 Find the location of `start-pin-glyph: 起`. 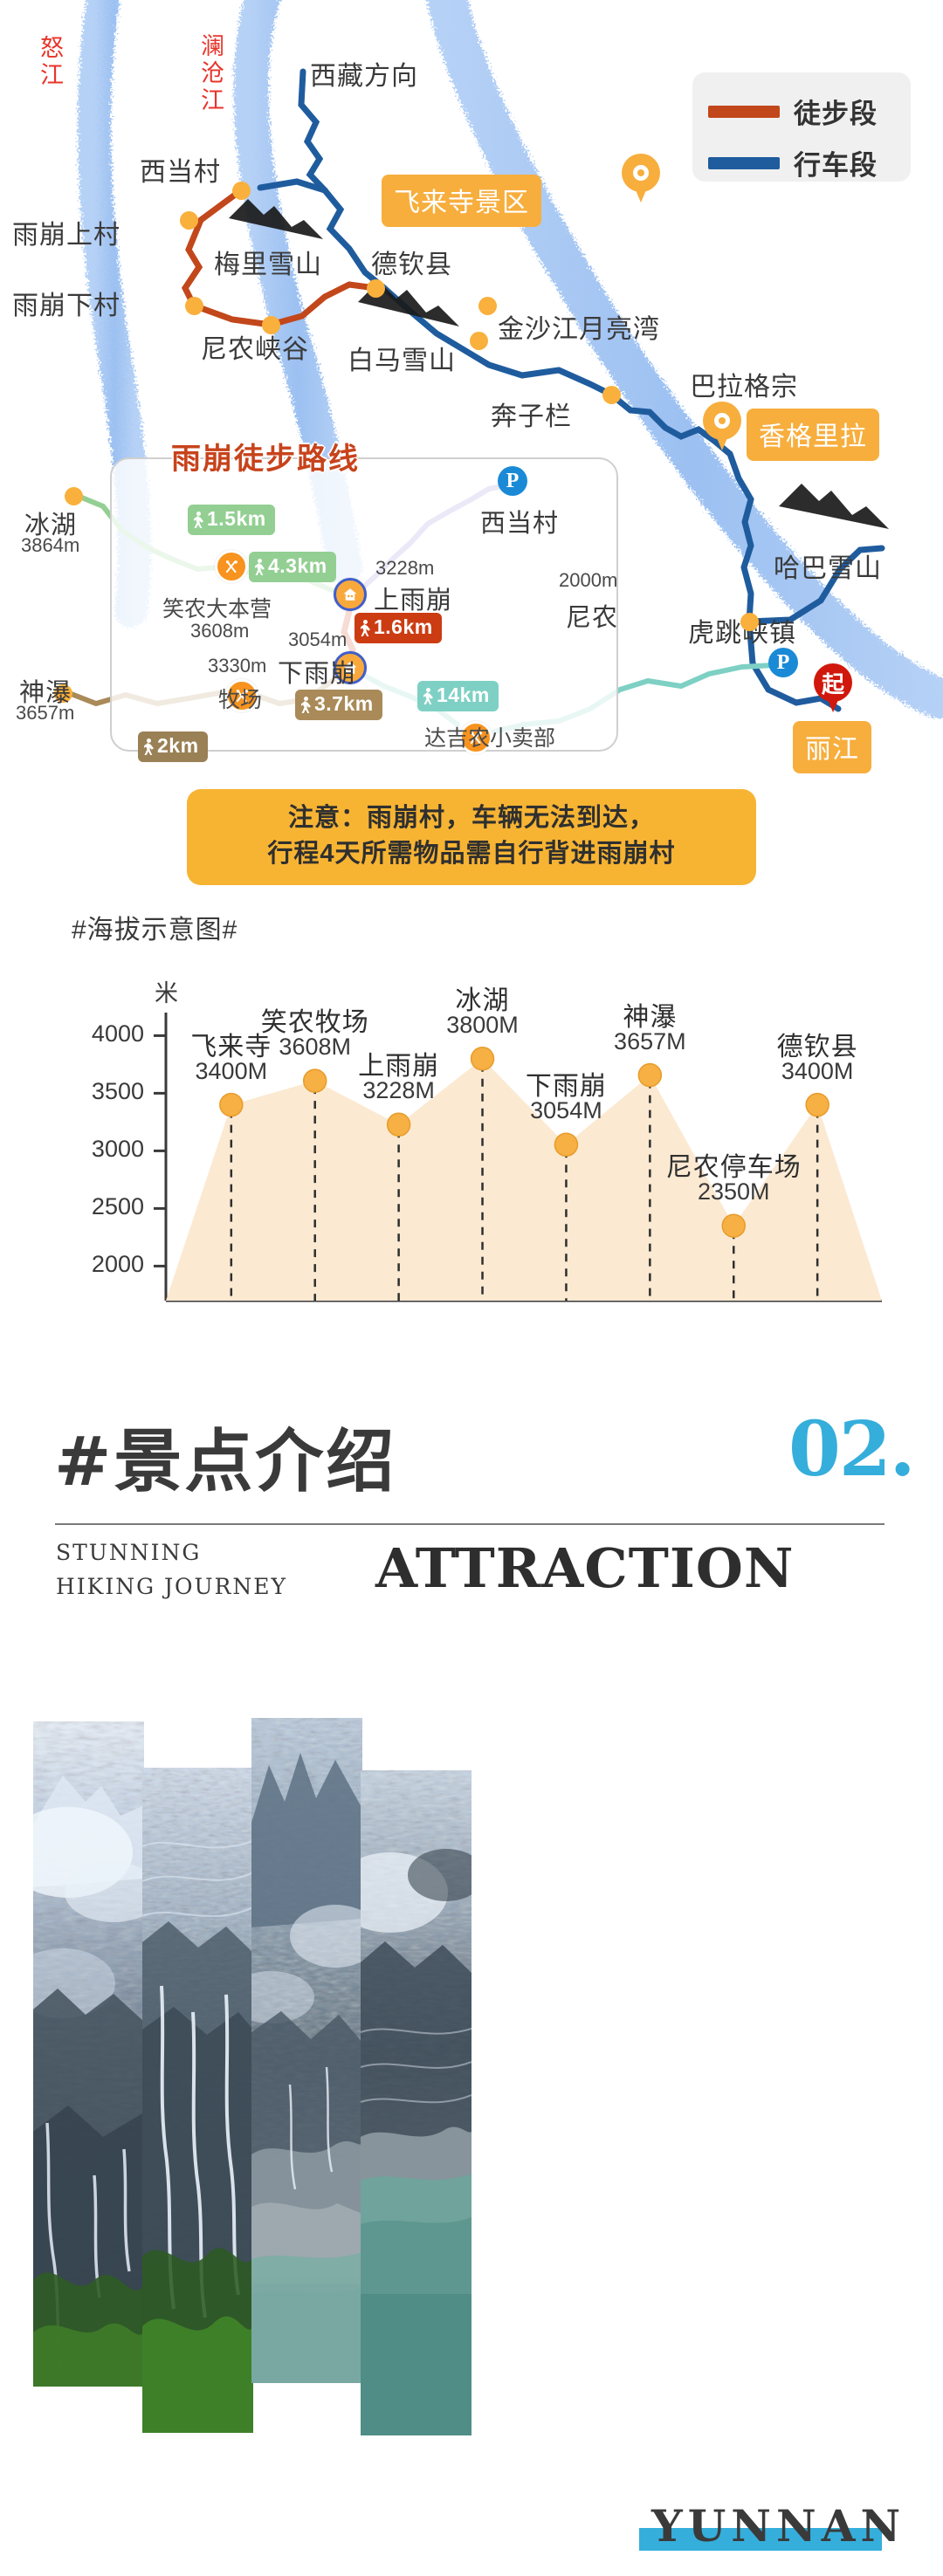

start-pin-glyph: 起 is located at coordinates (832, 684).